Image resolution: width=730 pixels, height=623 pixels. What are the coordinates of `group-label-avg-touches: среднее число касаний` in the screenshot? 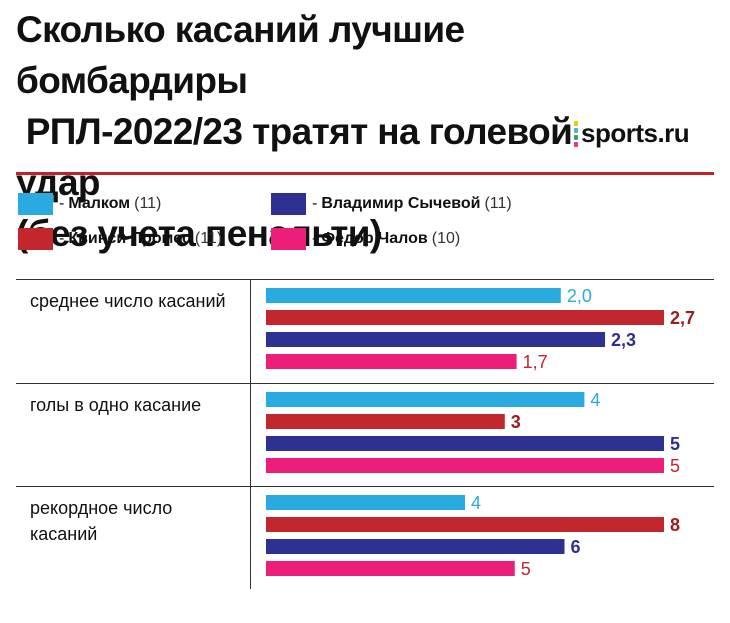 It's located at (128, 301).